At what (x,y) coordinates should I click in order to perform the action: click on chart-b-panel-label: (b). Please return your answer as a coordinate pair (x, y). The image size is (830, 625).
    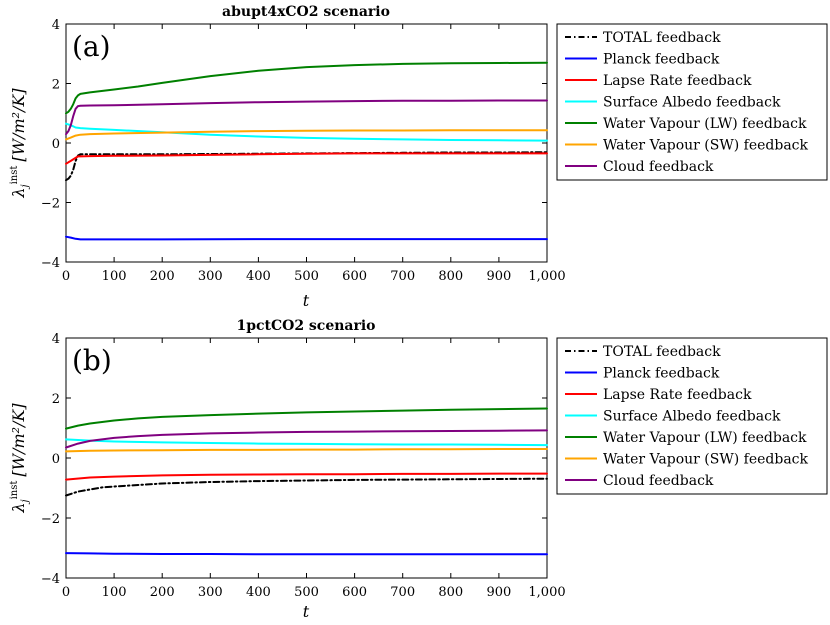
    Looking at the image, I should click on (92, 360).